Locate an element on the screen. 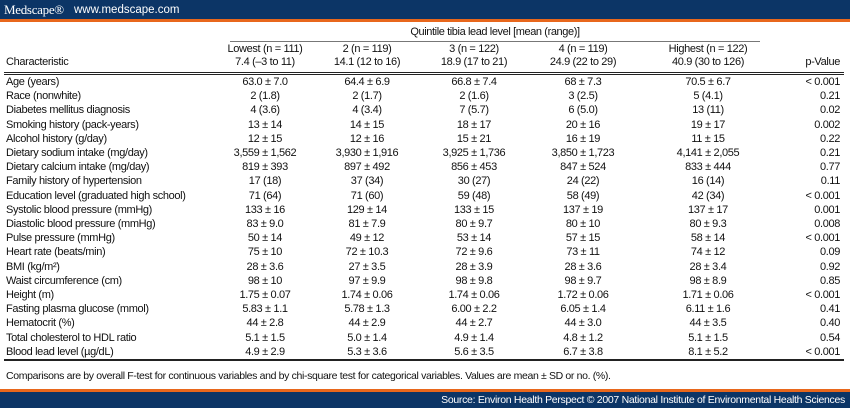 This screenshot has height=408, width=850. row-label: Dietary sodium intake (mg/day) is located at coordinates (77, 153).